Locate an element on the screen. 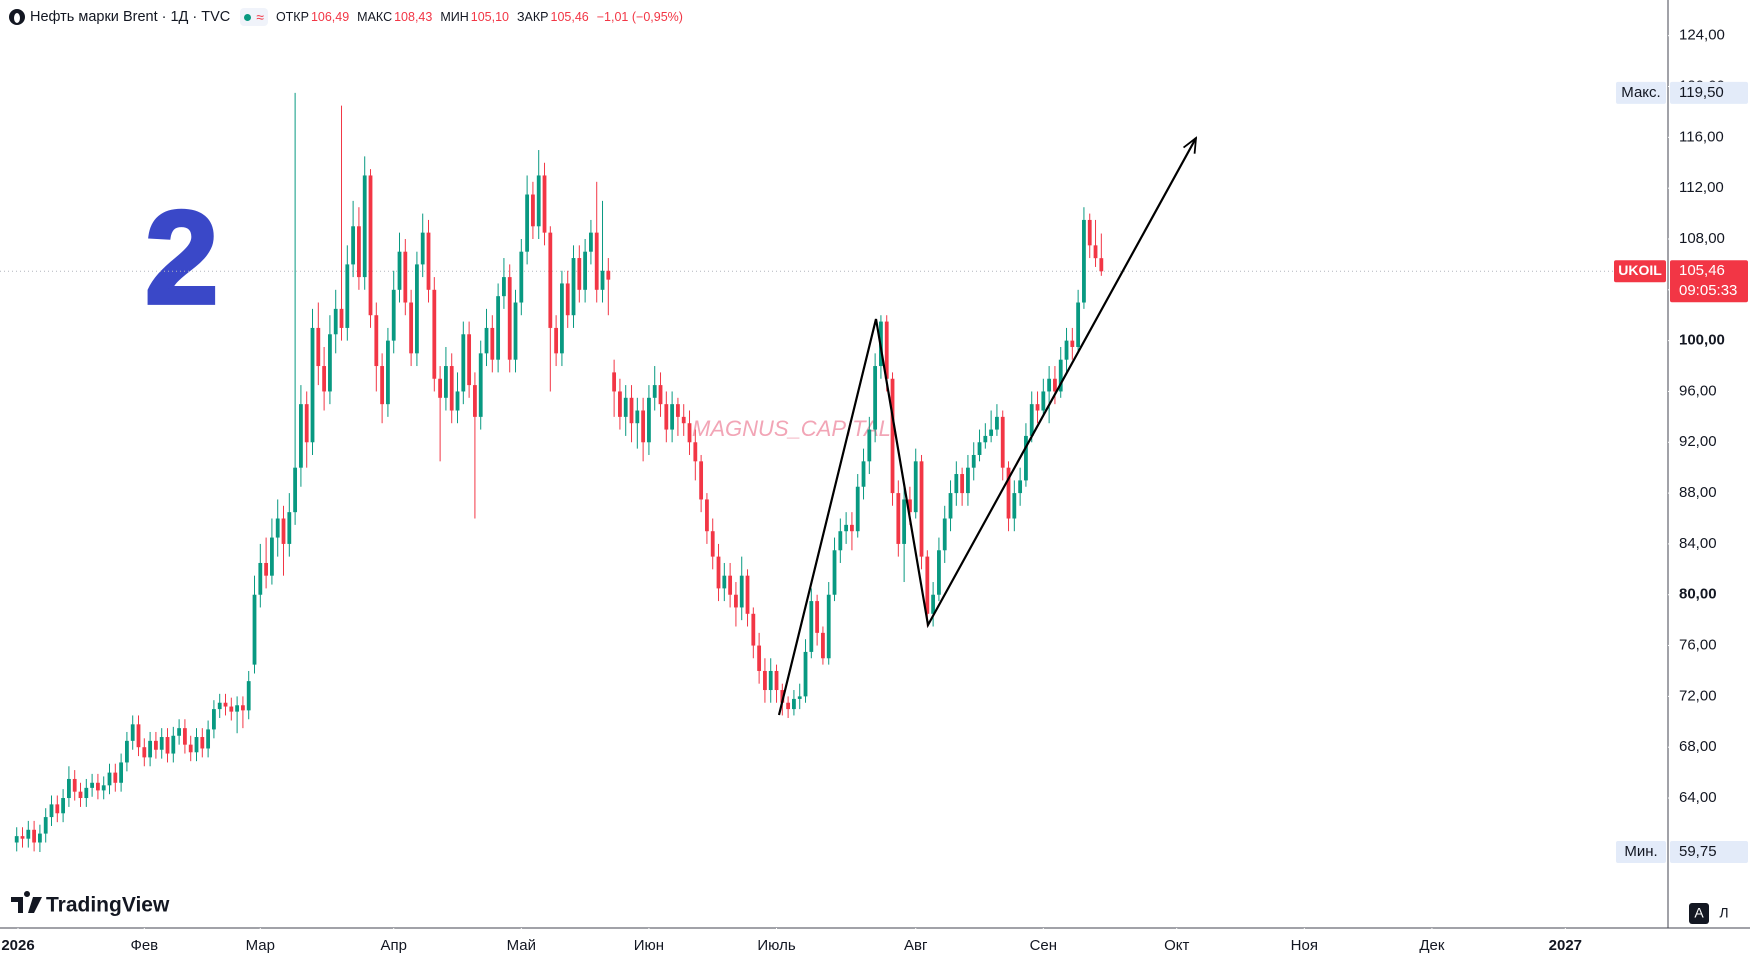 The image size is (1750, 960). watermark: MAGNUS_CAPITAL is located at coordinates (791, 428).